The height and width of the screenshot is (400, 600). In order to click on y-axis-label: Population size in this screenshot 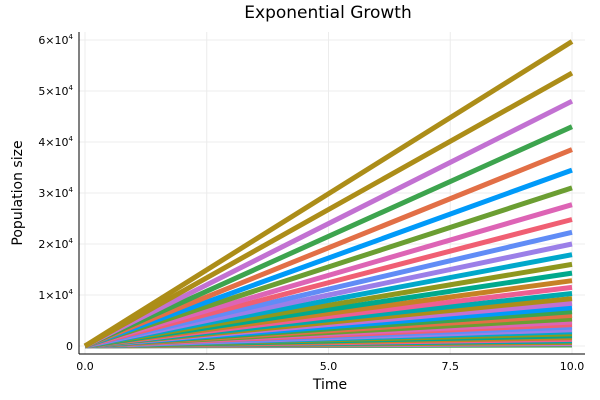, I will do `click(18, 192)`.